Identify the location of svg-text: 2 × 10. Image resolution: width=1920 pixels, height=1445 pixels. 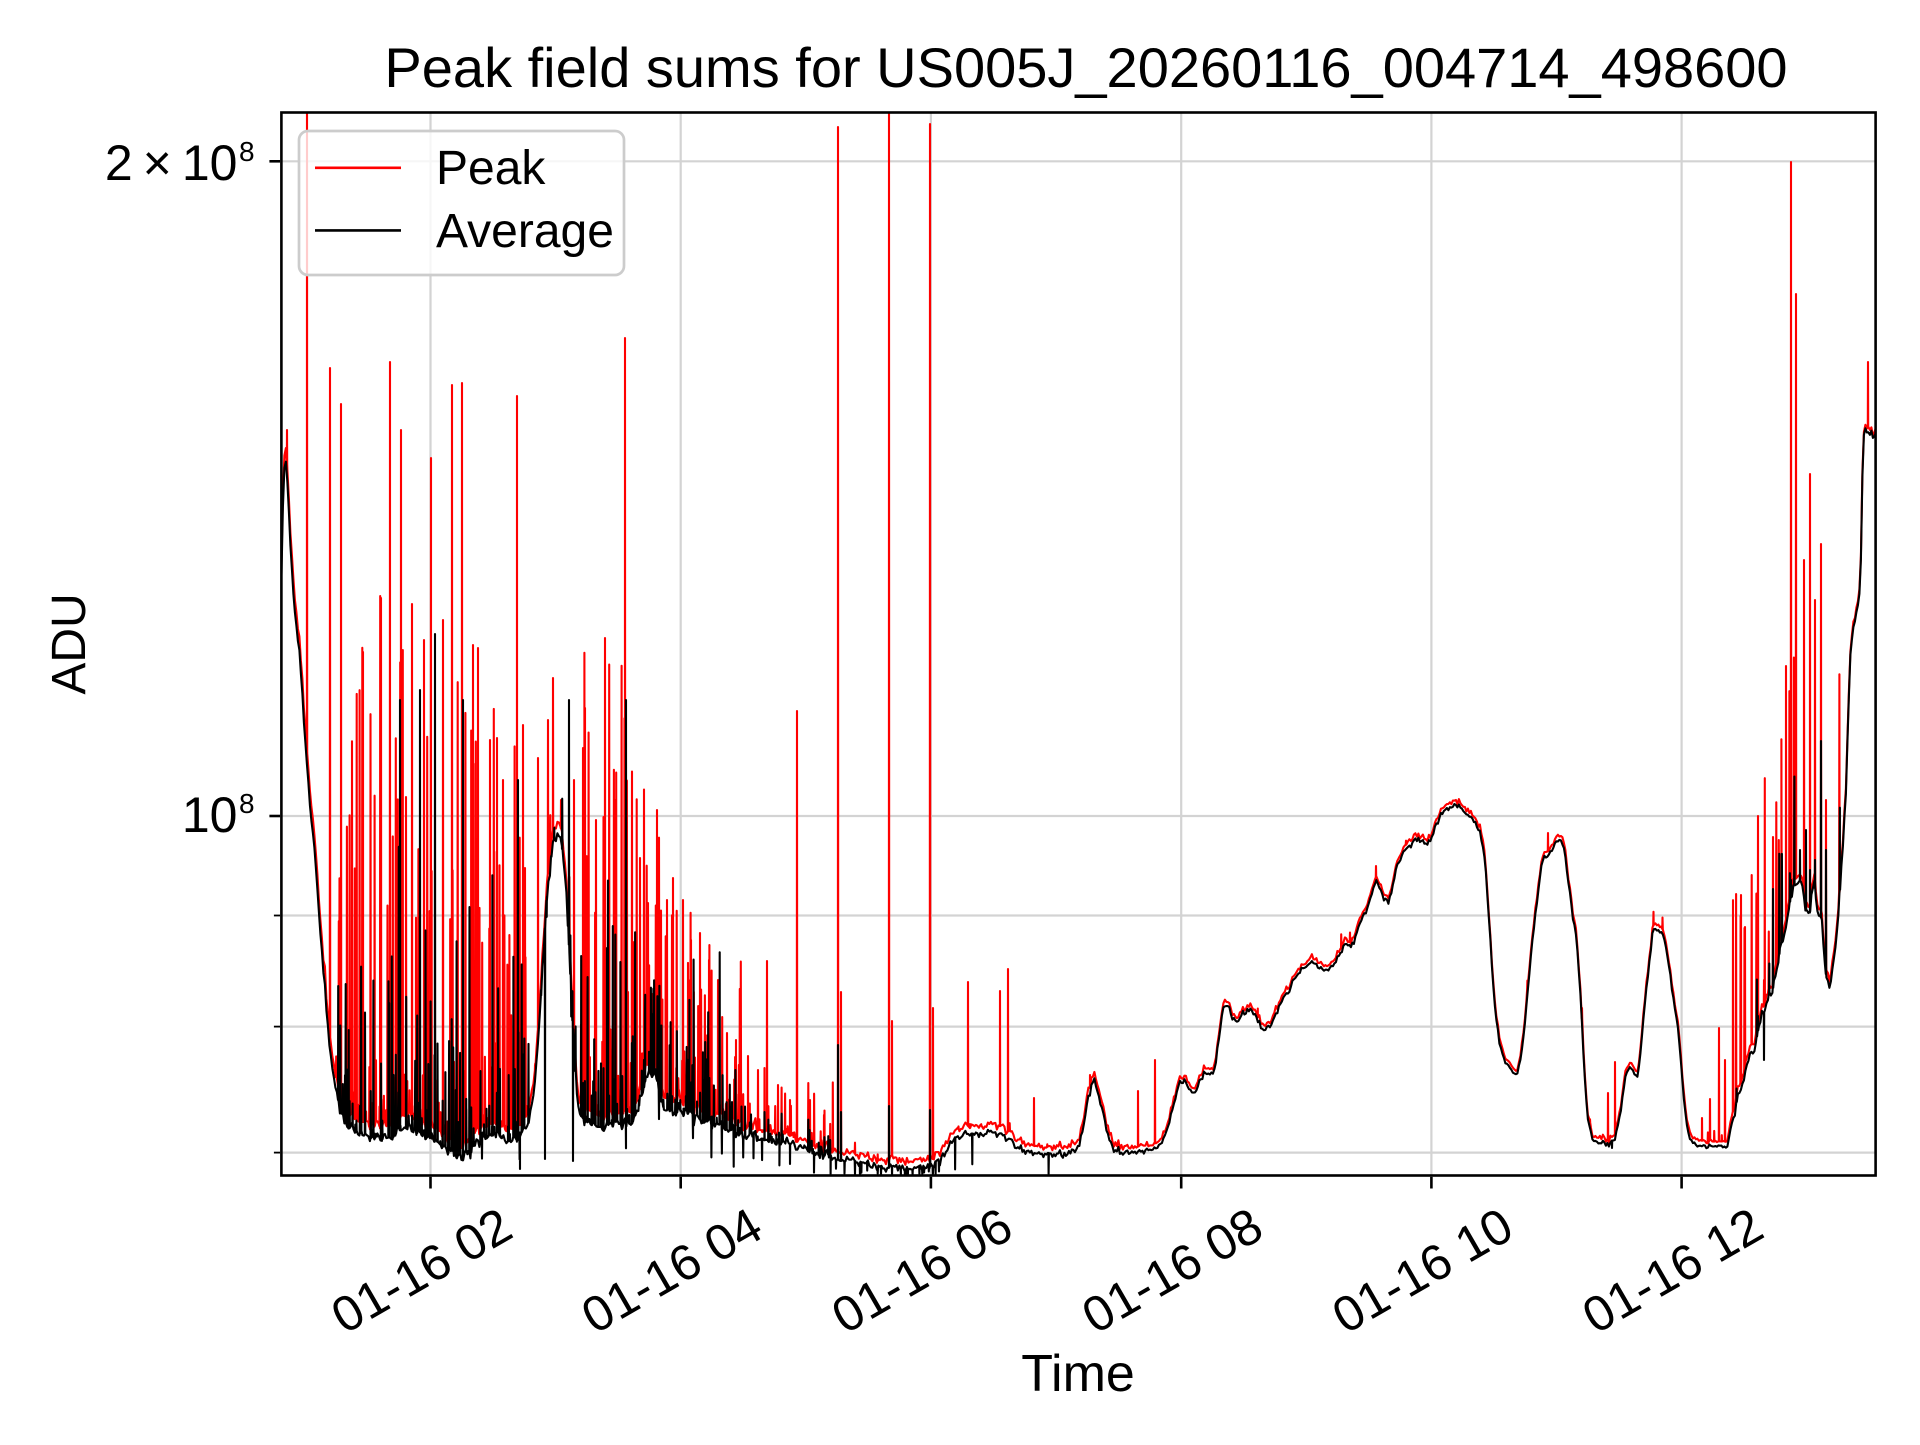
(171, 163).